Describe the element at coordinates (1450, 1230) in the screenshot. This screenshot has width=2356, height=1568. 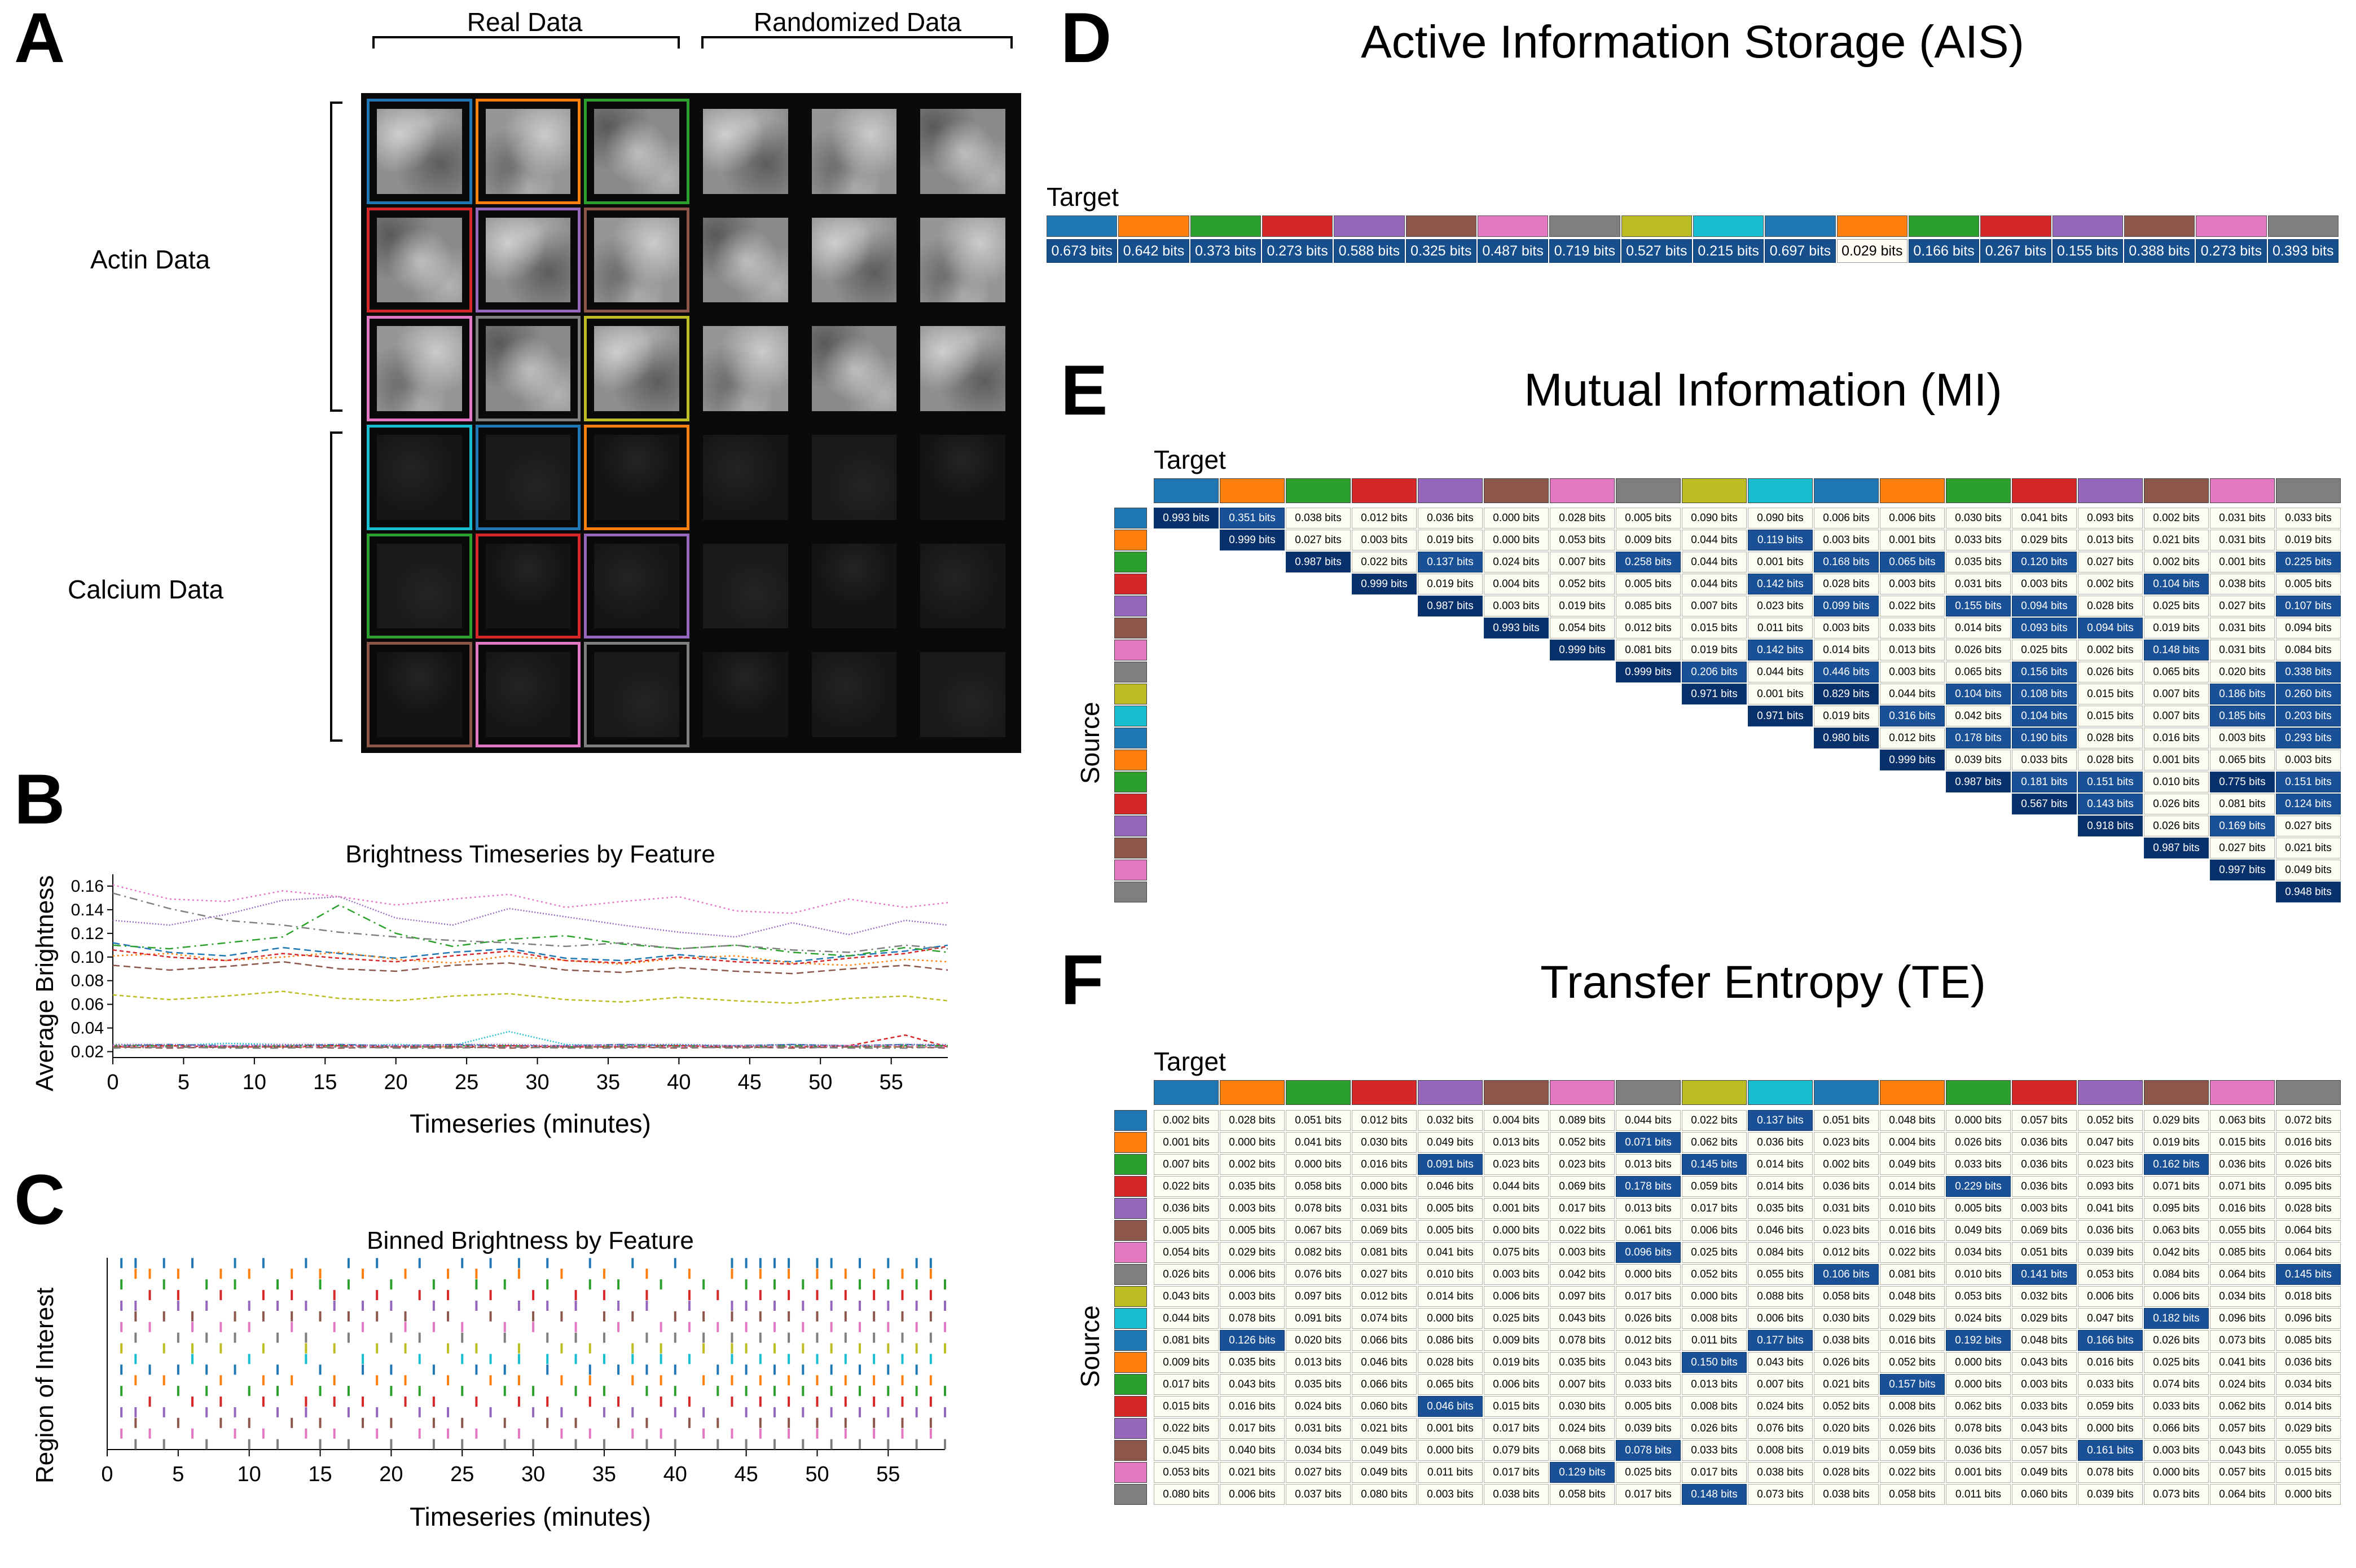
I see `te-cell: 0.005 bits` at that location.